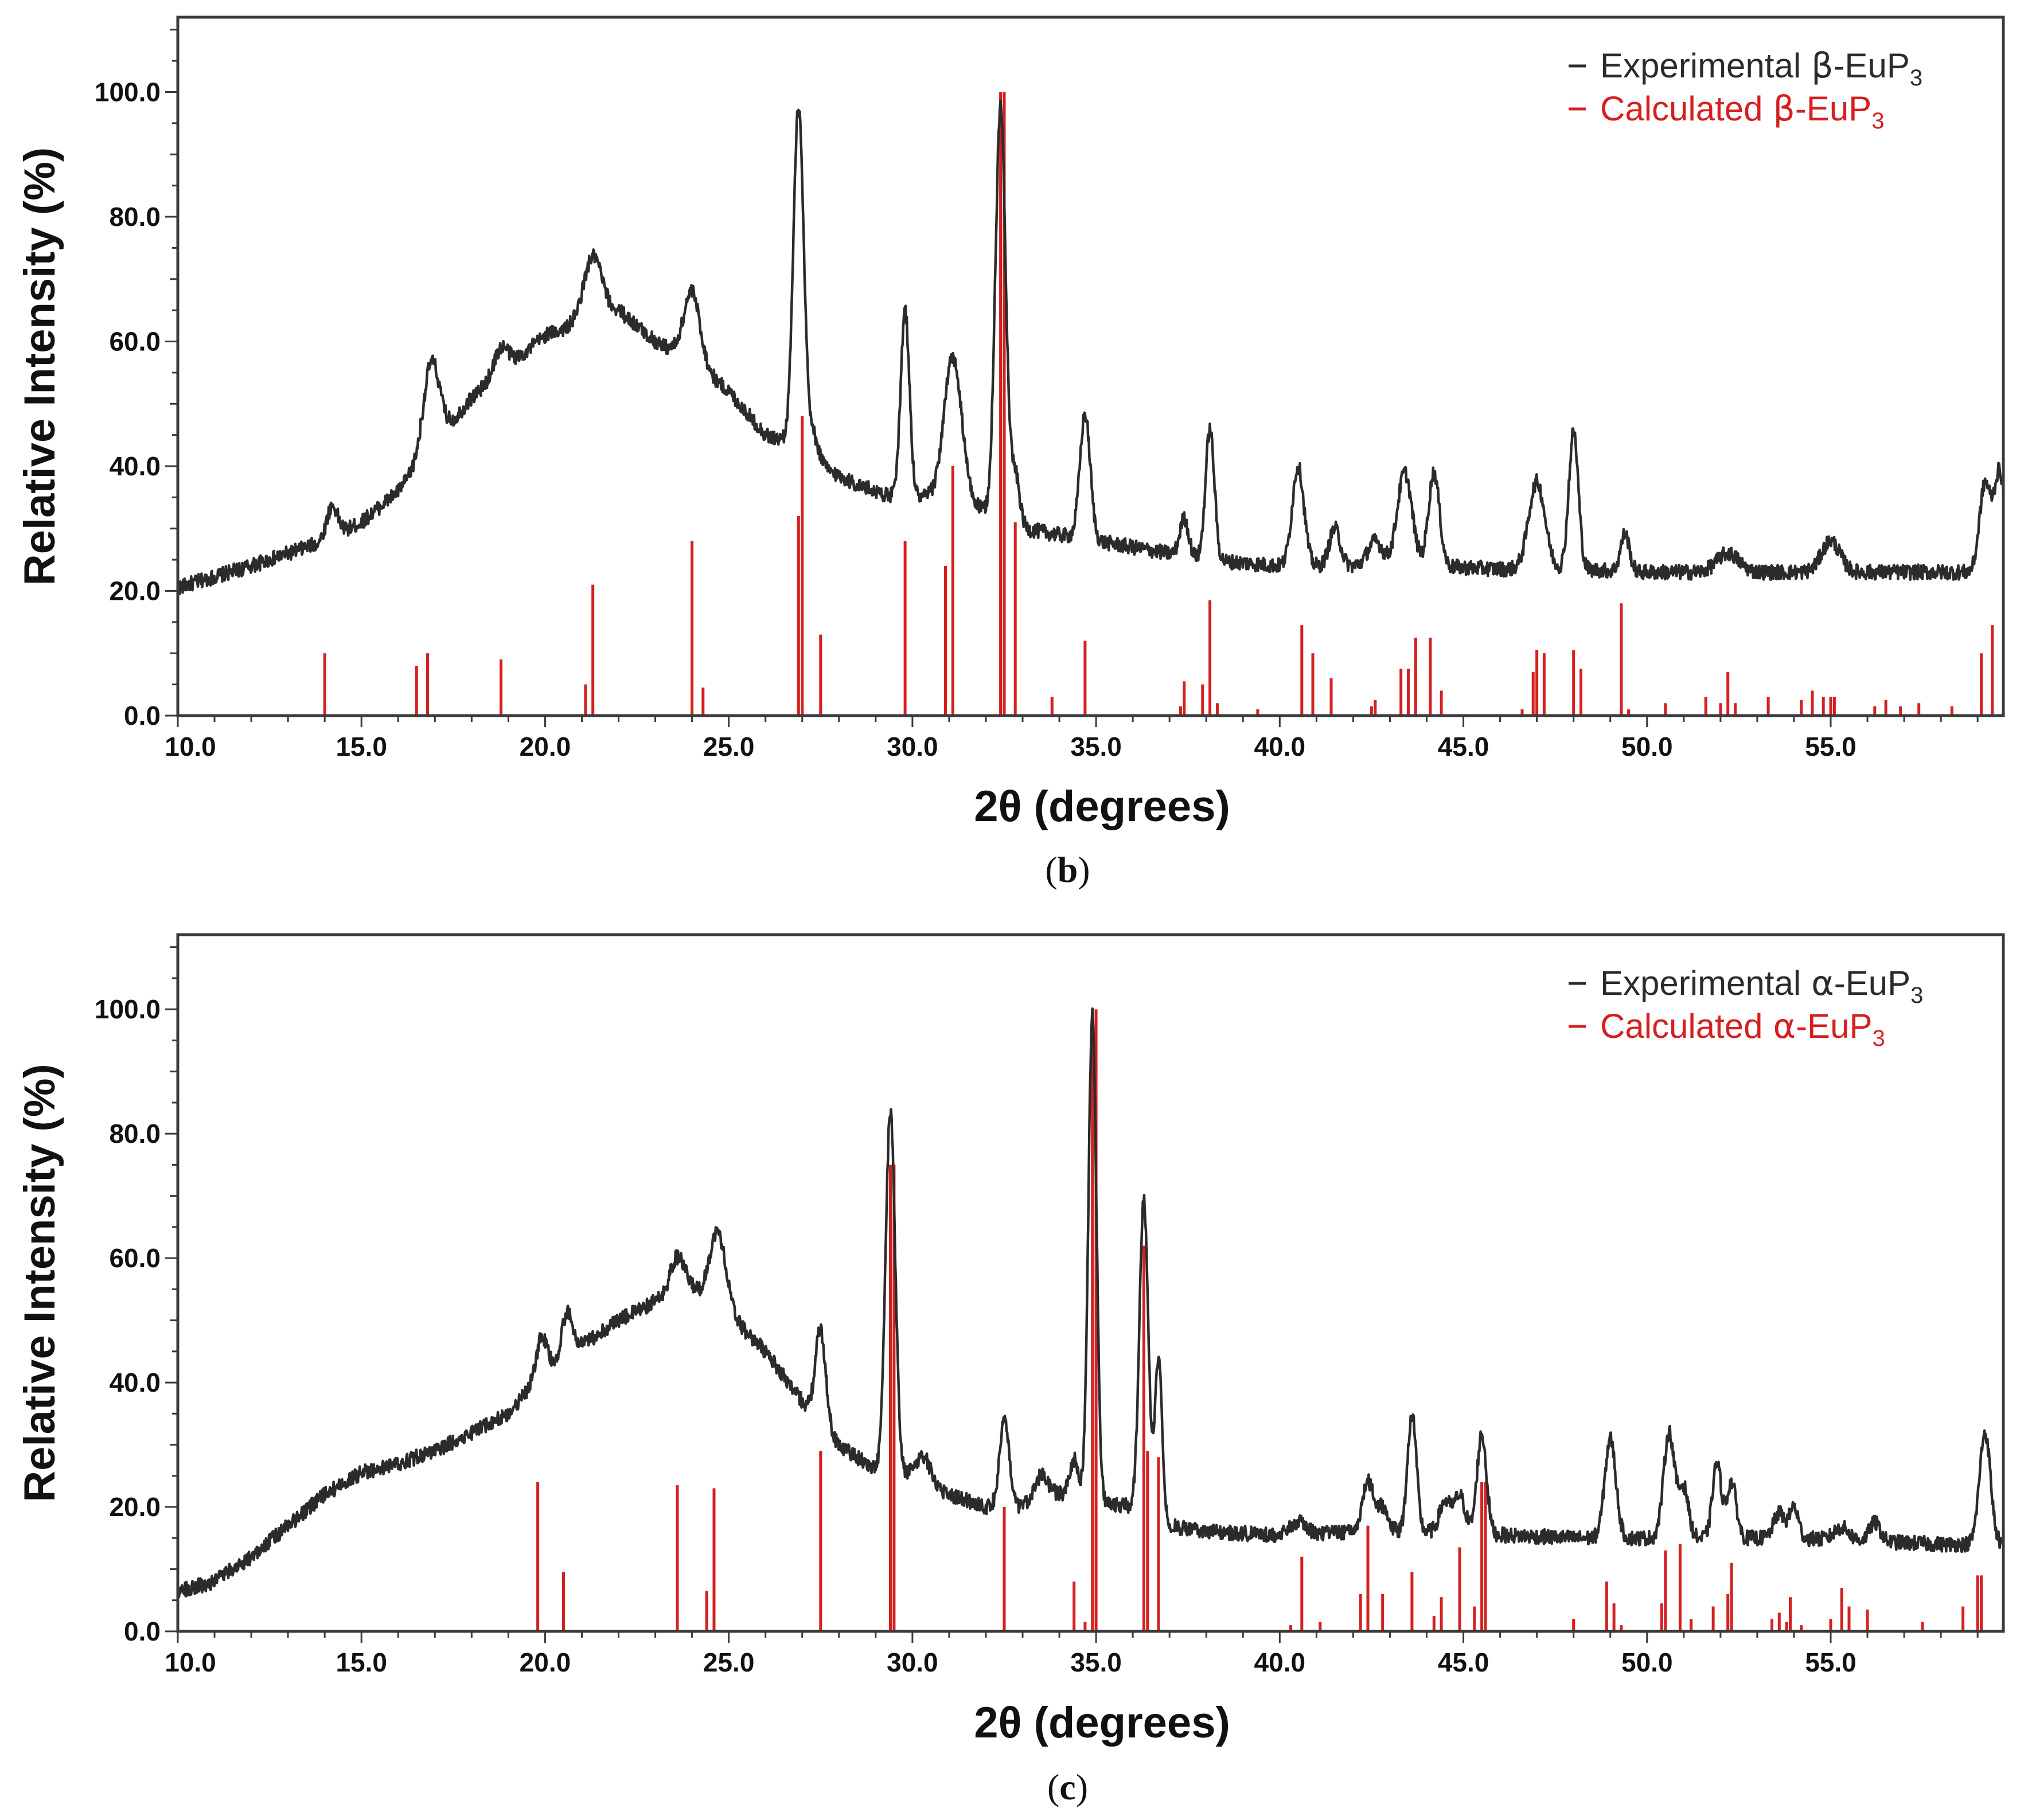 This screenshot has height=1820, width=2028. What do you see at coordinates (1067, 1787) in the screenshot?
I see `panel-label: (c)` at bounding box center [1067, 1787].